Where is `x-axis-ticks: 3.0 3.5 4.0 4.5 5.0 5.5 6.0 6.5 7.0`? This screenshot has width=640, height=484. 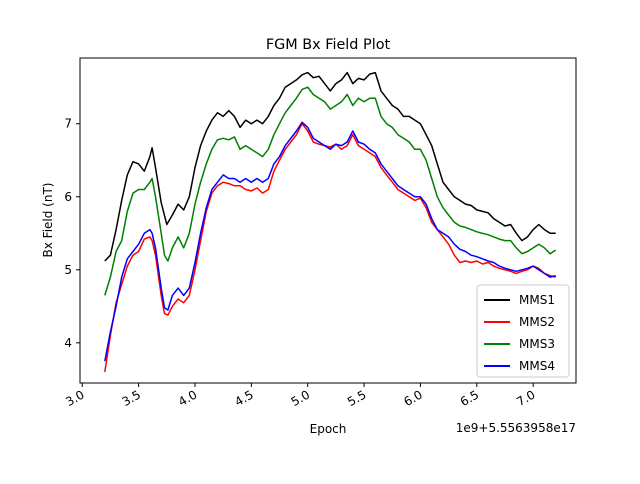
x-axis-ticks: 3.0 3.5 4.0 4.5 5.0 5.5 6.0 6.5 7.0 is located at coordinates (300, 396).